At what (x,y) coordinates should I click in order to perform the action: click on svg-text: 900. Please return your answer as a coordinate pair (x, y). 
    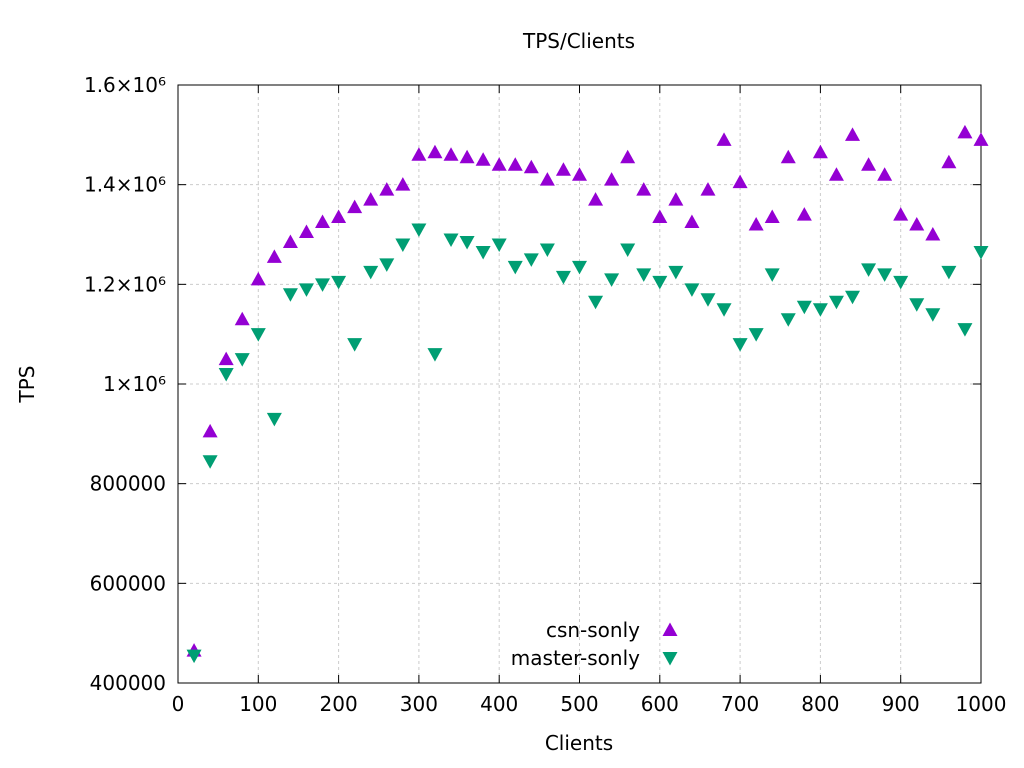
    Looking at the image, I should click on (901, 704).